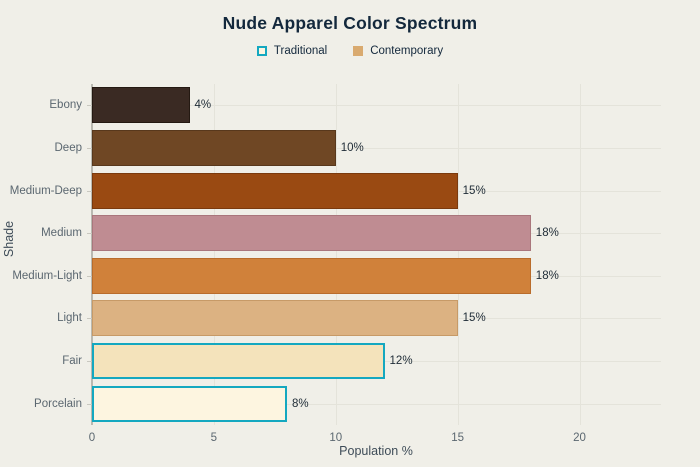  Describe the element at coordinates (300, 51) in the screenshot. I see `legend-label-traditional: Traditional` at that location.